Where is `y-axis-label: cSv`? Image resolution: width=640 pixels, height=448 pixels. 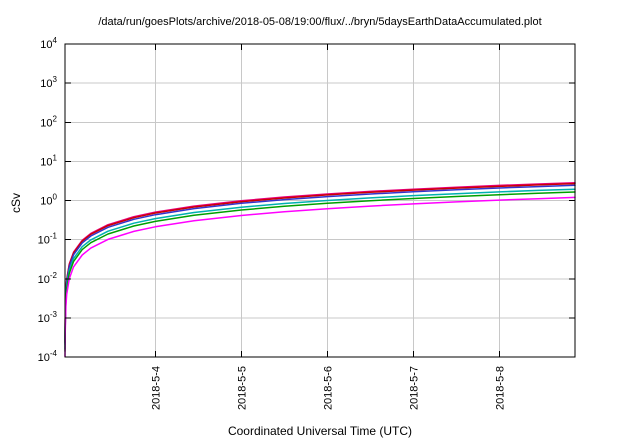 y-axis-label: cSv is located at coordinates (16, 203).